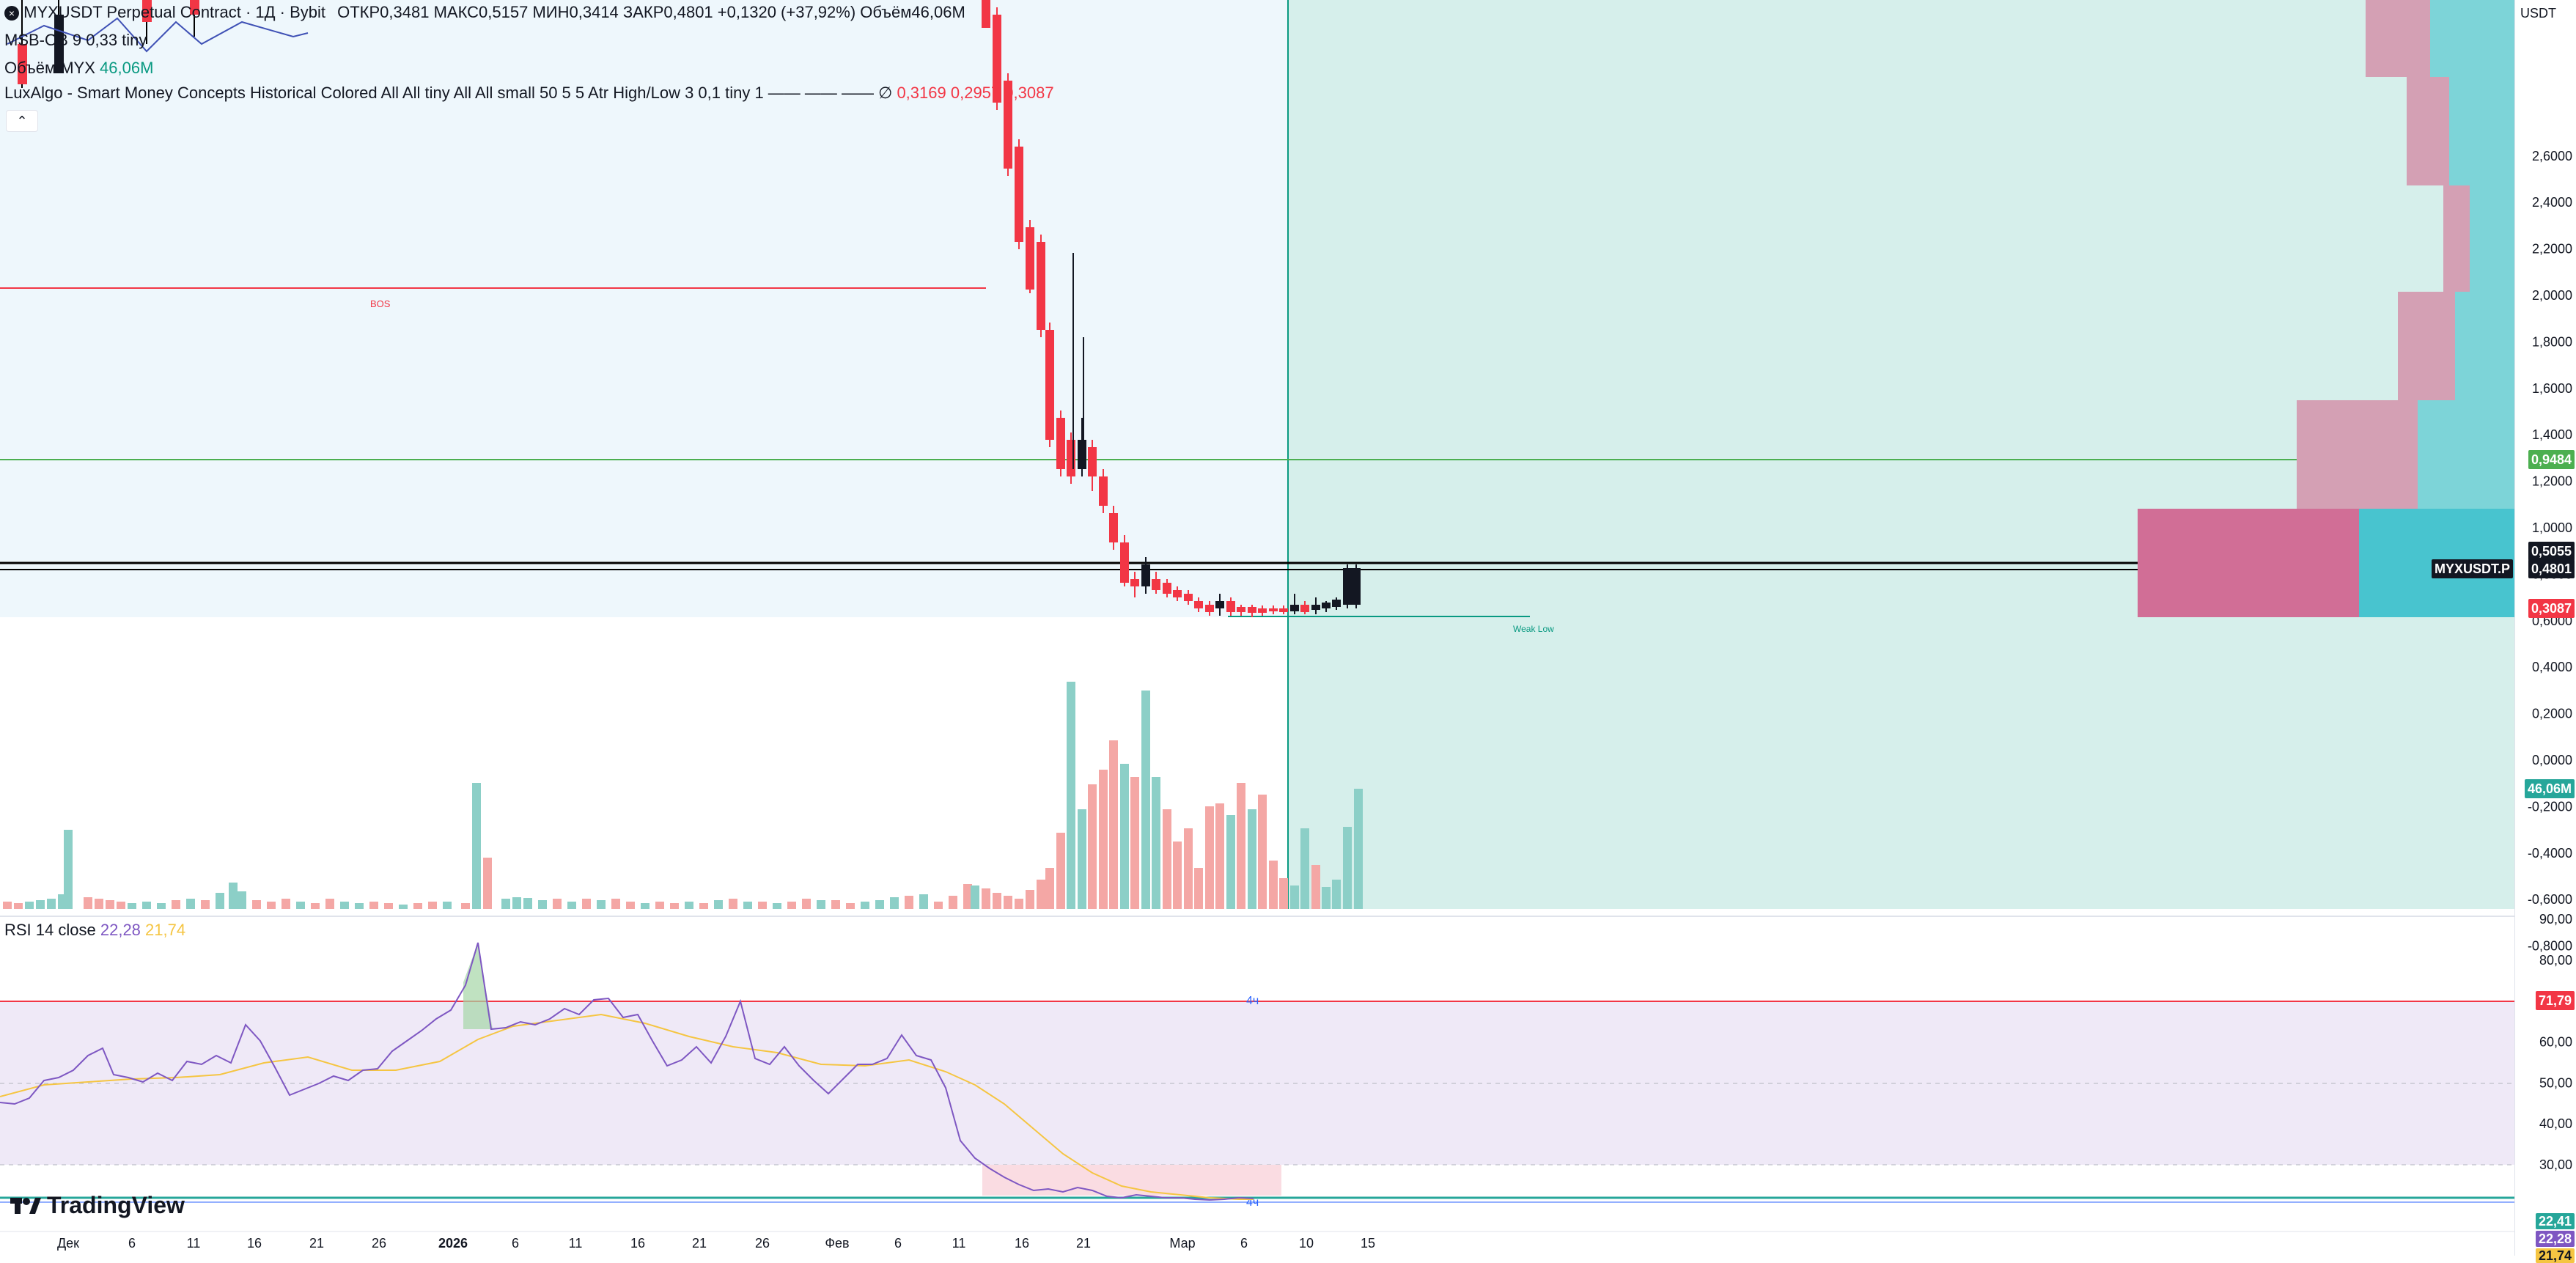 This screenshot has width=2576, height=1263. I want to click on price-tick: -0,4000, so click(2550, 853).